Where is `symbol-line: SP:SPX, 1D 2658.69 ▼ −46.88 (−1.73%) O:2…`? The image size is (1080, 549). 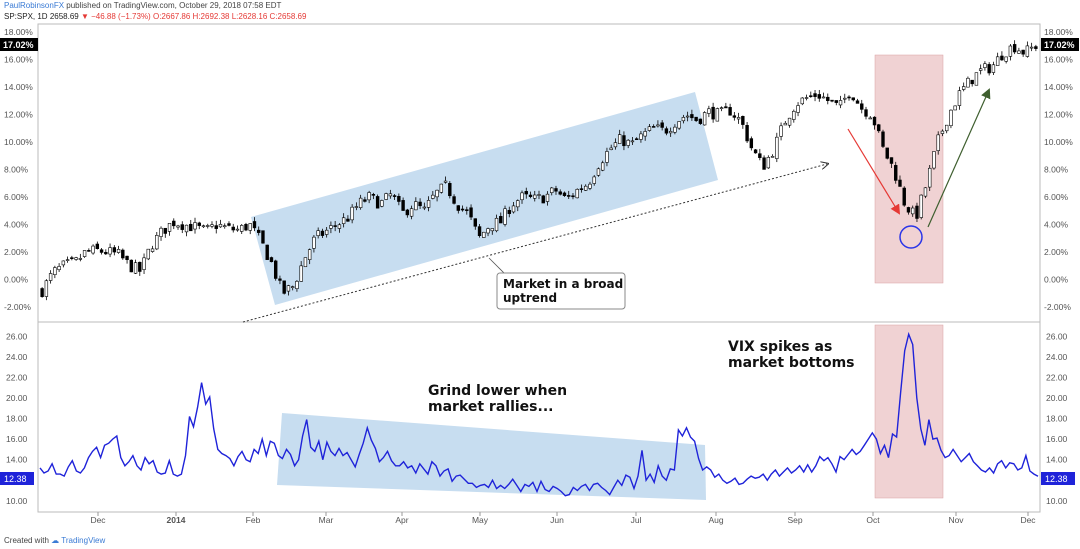
symbol-line: SP:SPX, 1D 2658.69 ▼ −46.88 (−1.73%) O:2… is located at coordinates (155, 17).